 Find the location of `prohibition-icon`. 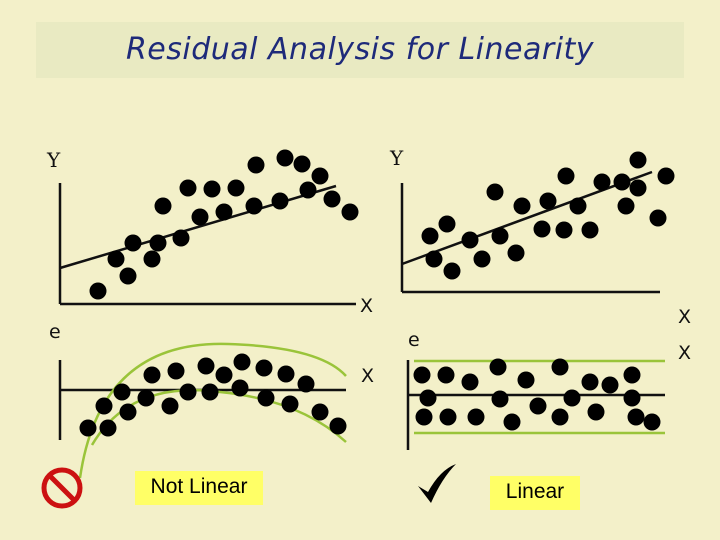

prohibition-icon is located at coordinates (62, 488).